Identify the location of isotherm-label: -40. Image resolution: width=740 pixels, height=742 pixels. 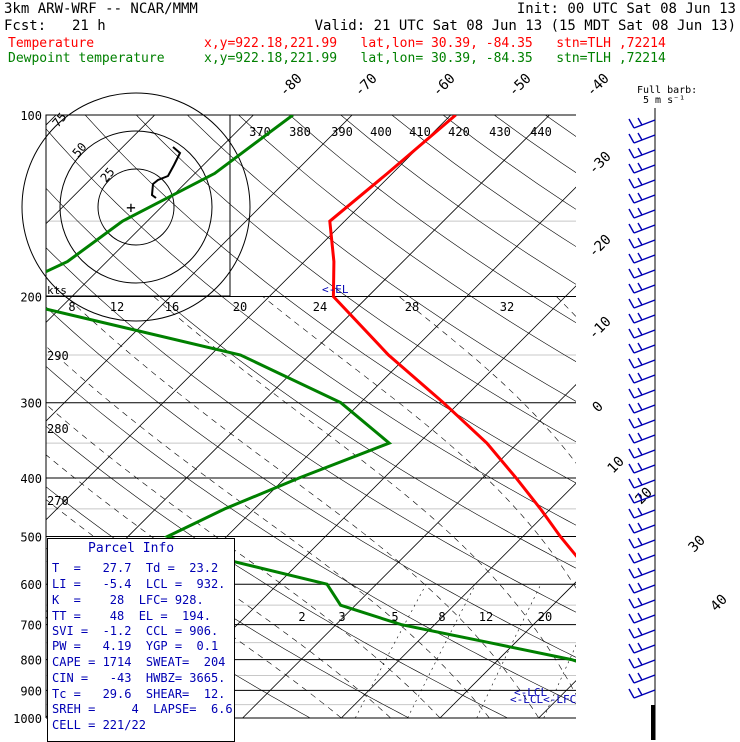
(598, 85).